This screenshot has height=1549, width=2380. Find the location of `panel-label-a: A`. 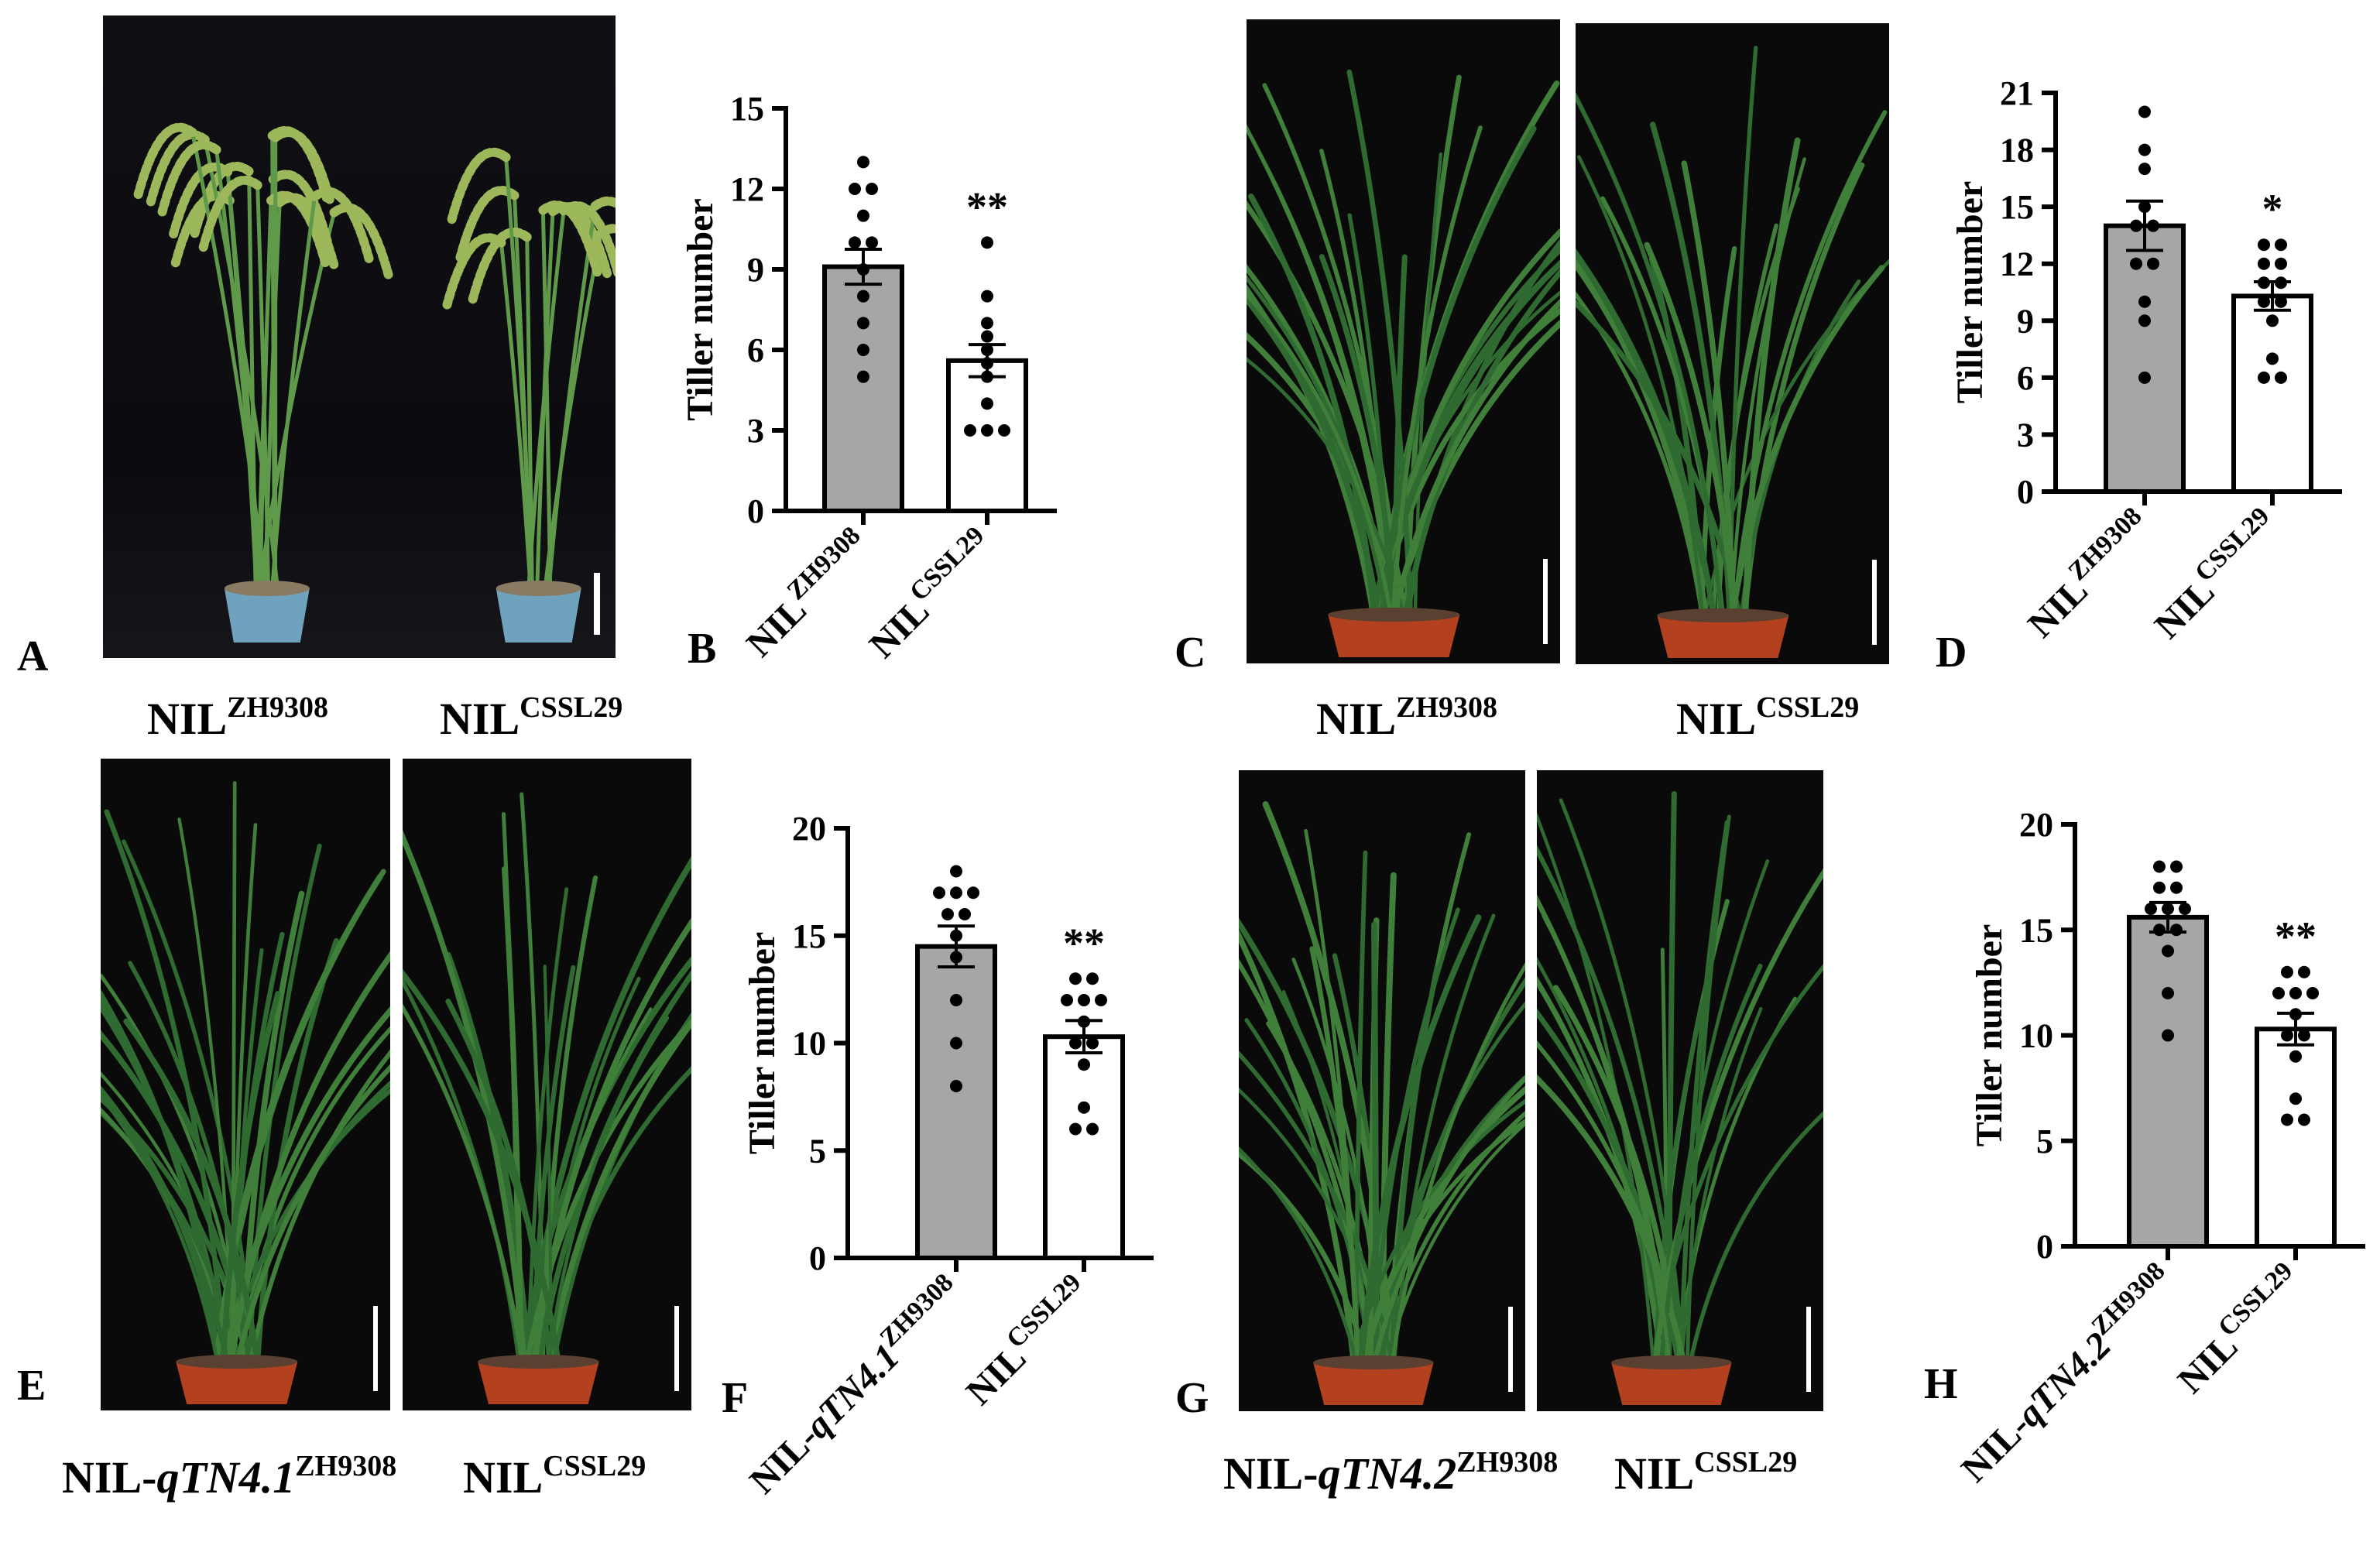

panel-label-a: A is located at coordinates (33, 656).